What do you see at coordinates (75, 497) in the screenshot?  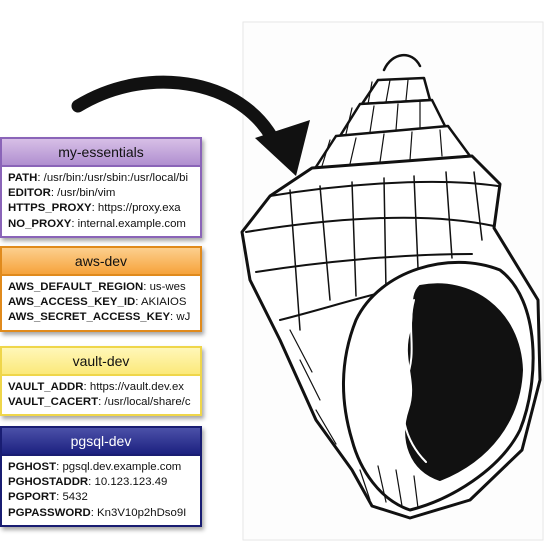 I see `env-var-value: 5432` at bounding box center [75, 497].